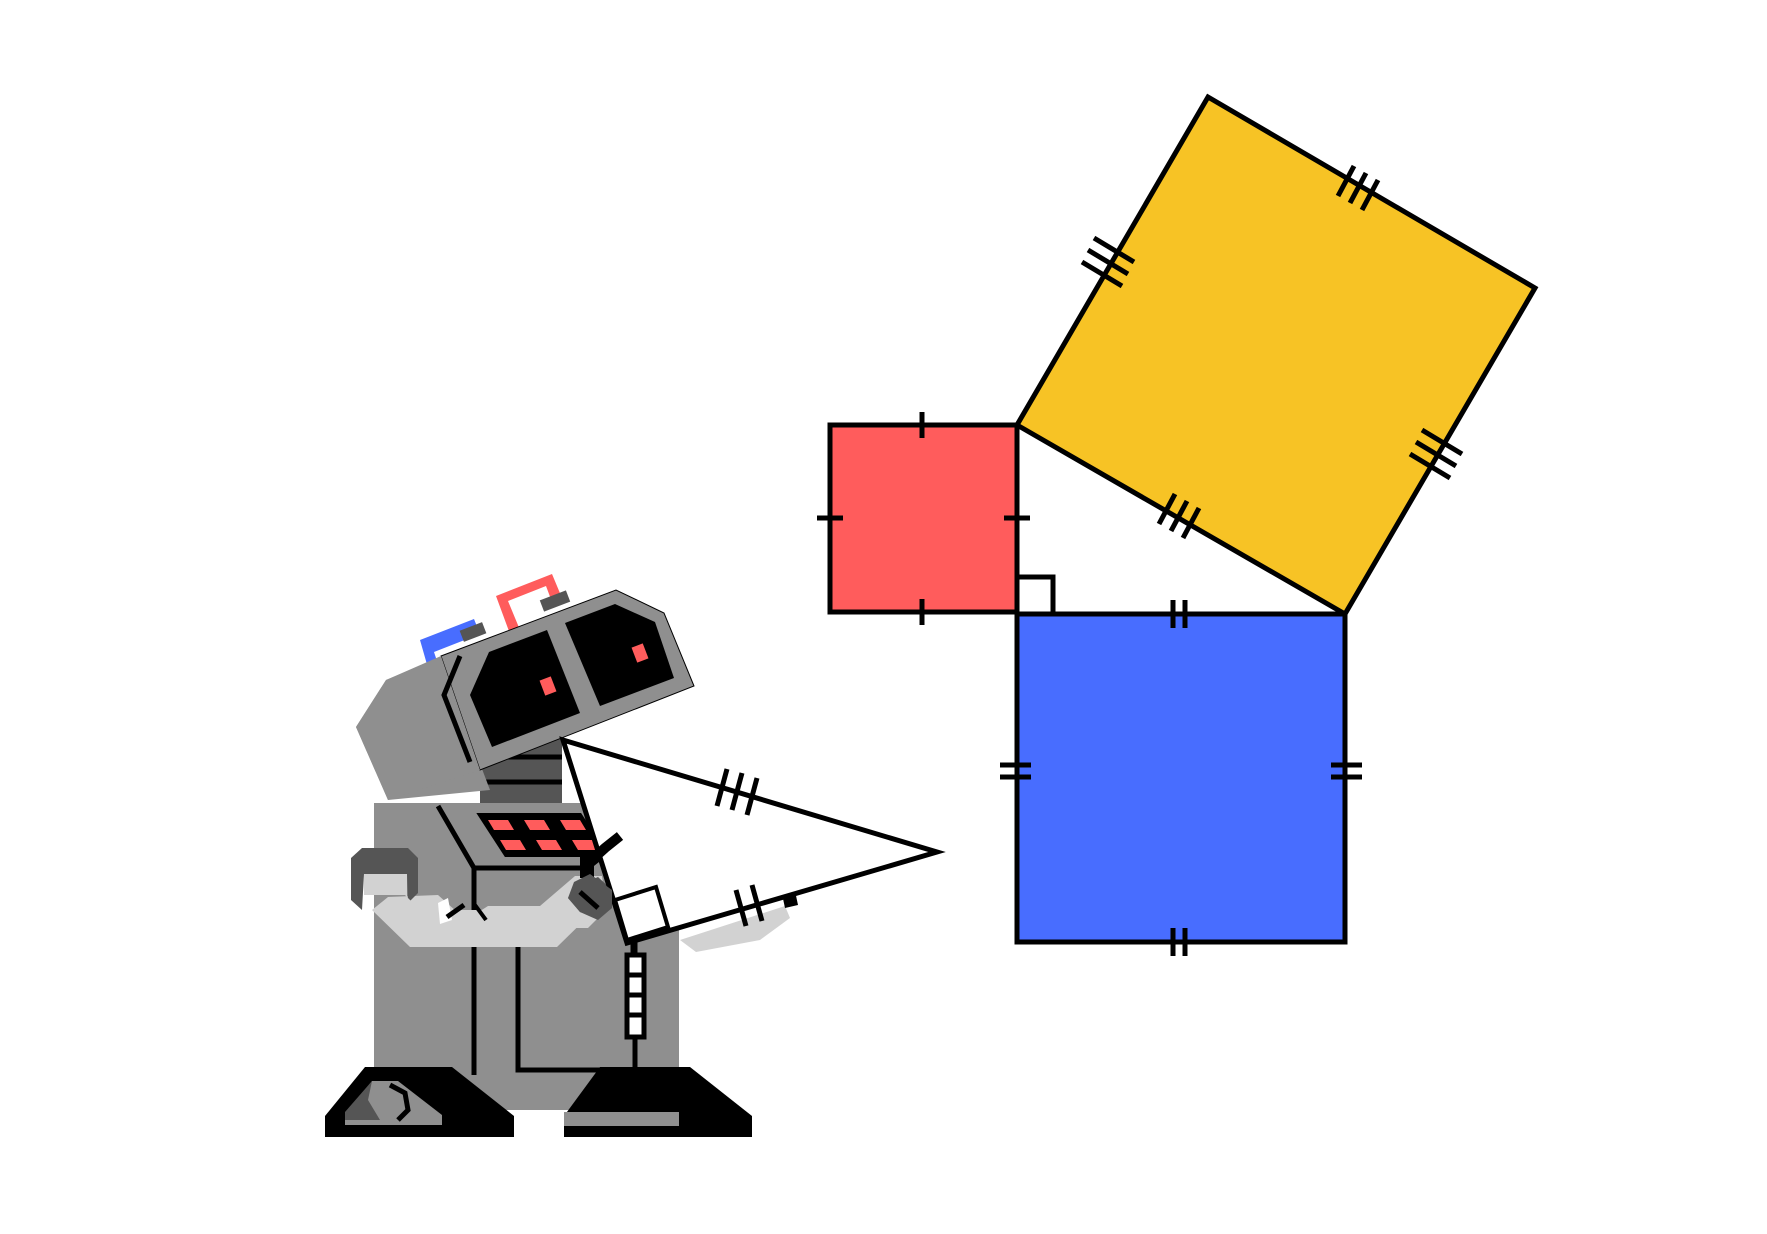 The image size is (1767, 1234). I want to click on yellow-square-icon, so click(1276, 355).